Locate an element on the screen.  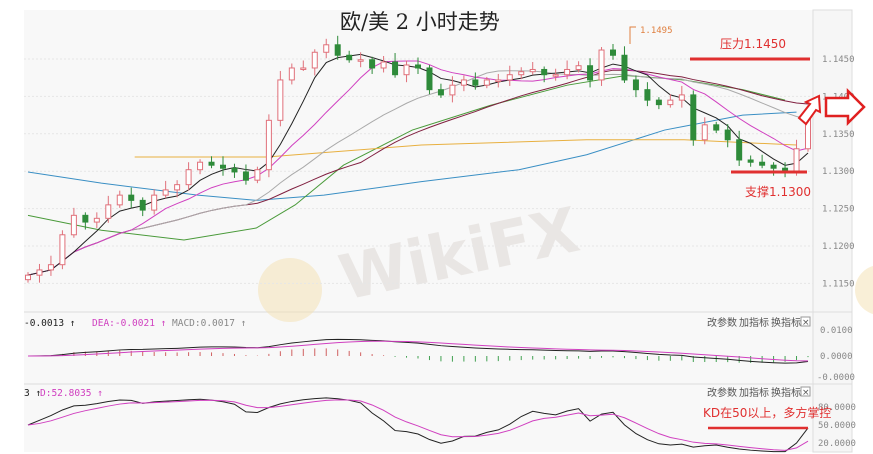
kd-tick: 50.0000 is located at coordinates (837, 426).